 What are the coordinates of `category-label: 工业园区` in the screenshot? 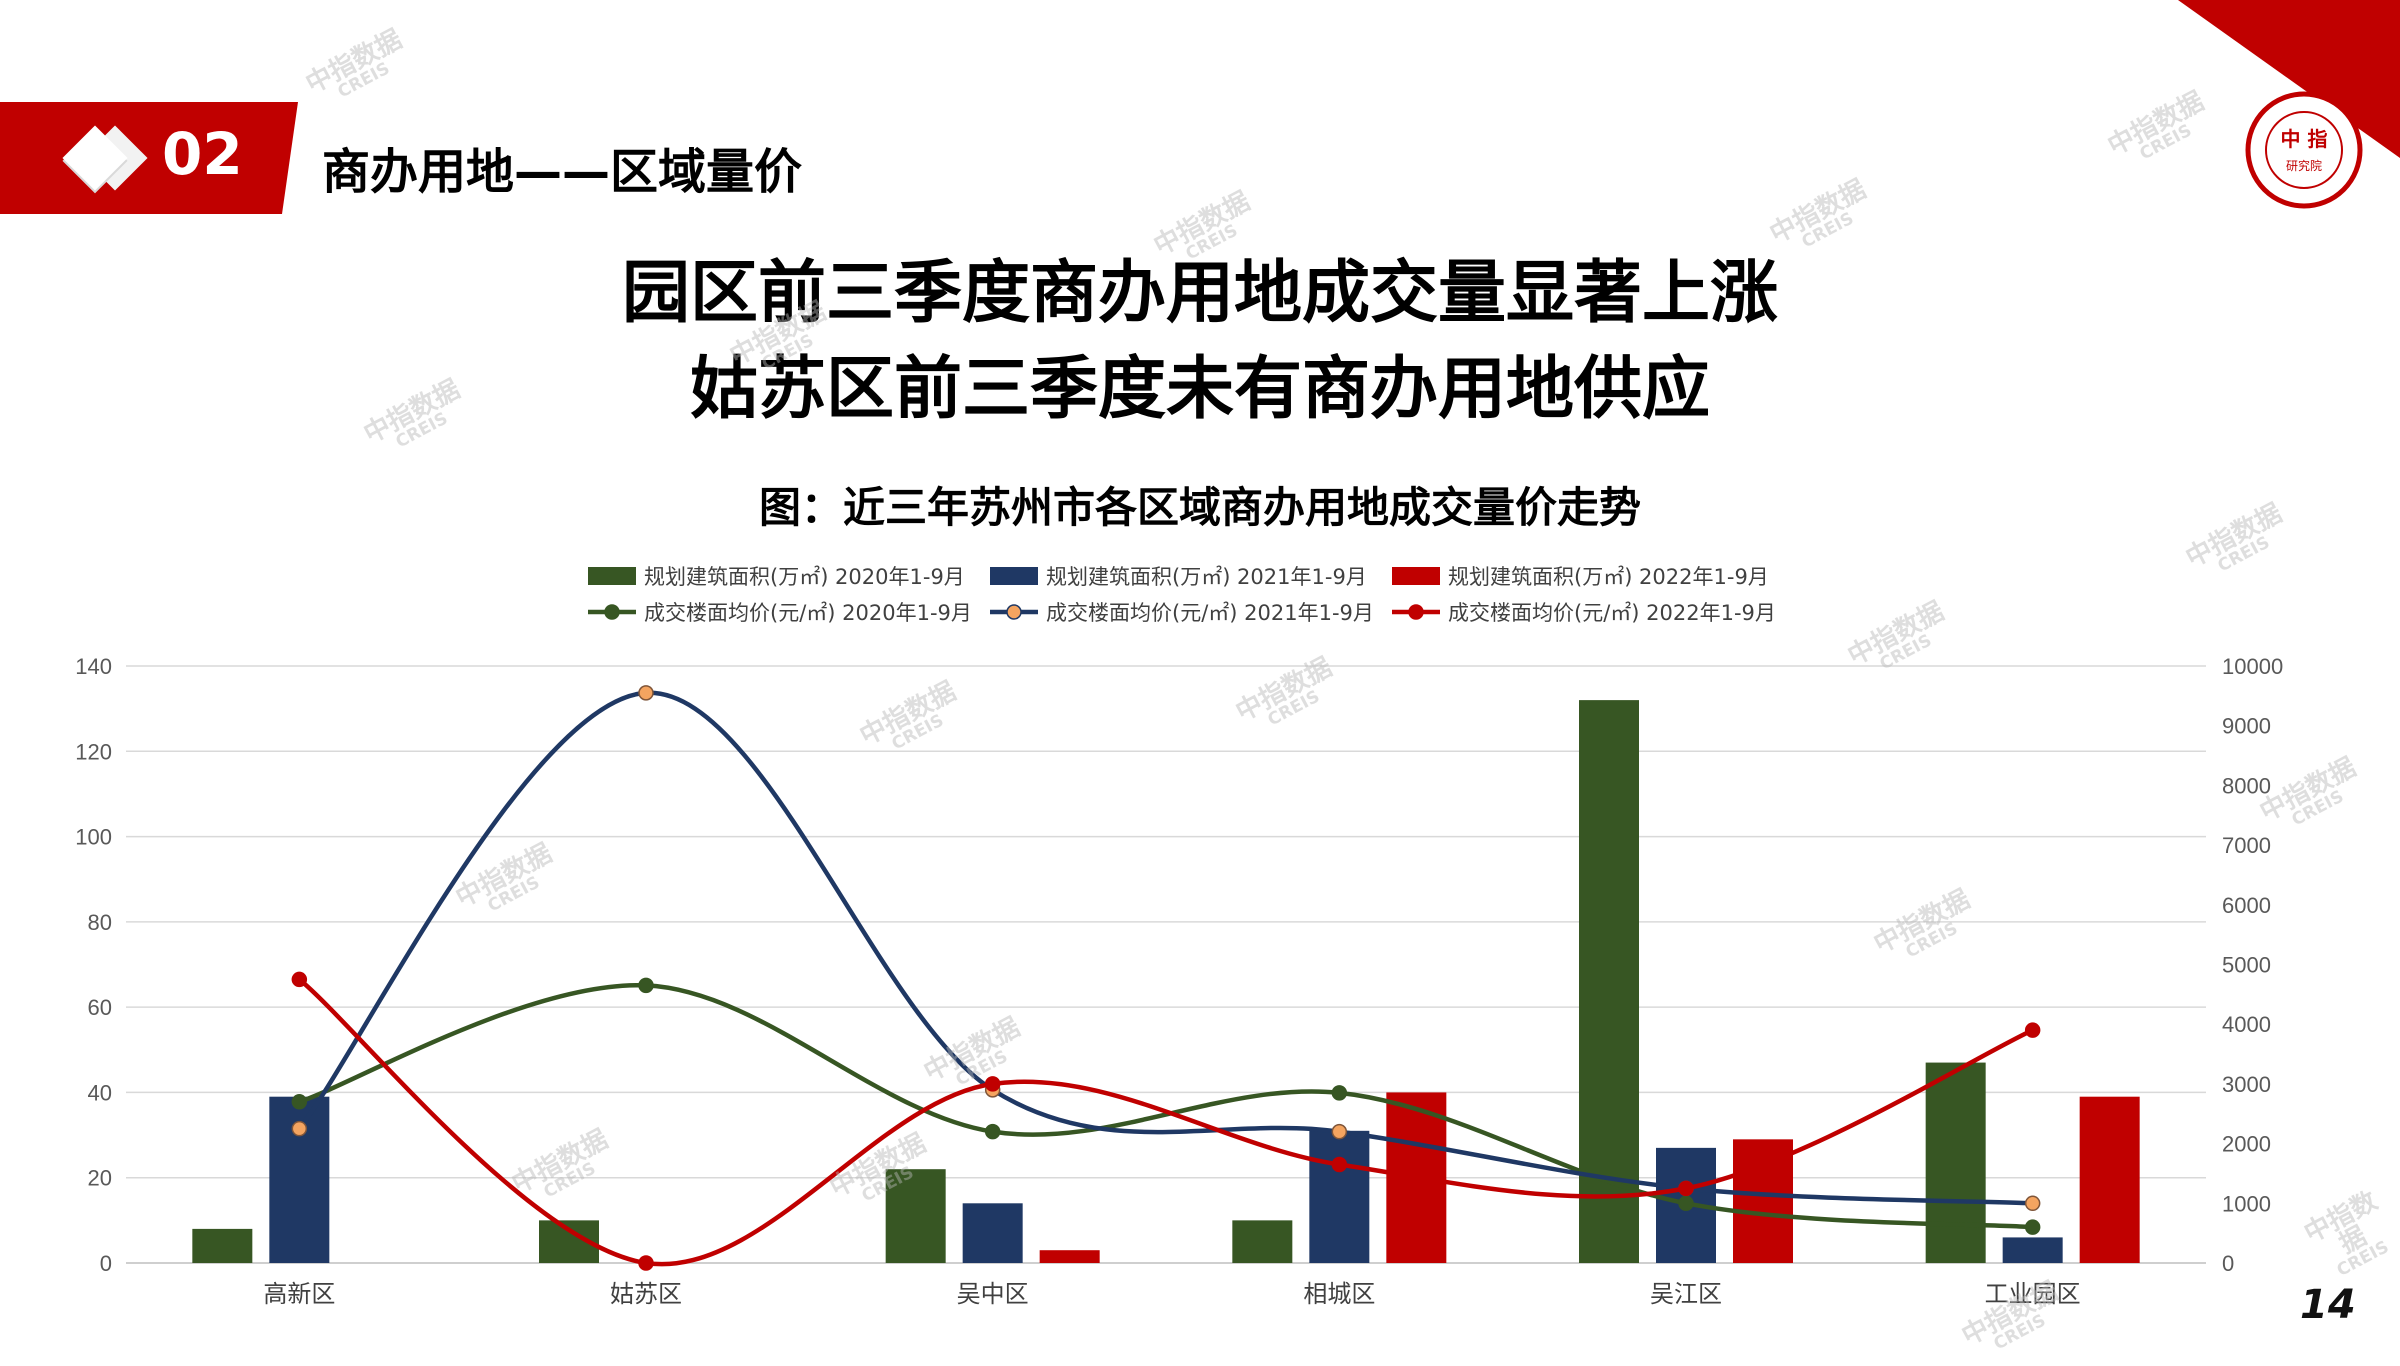 It's located at (2033, 1294).